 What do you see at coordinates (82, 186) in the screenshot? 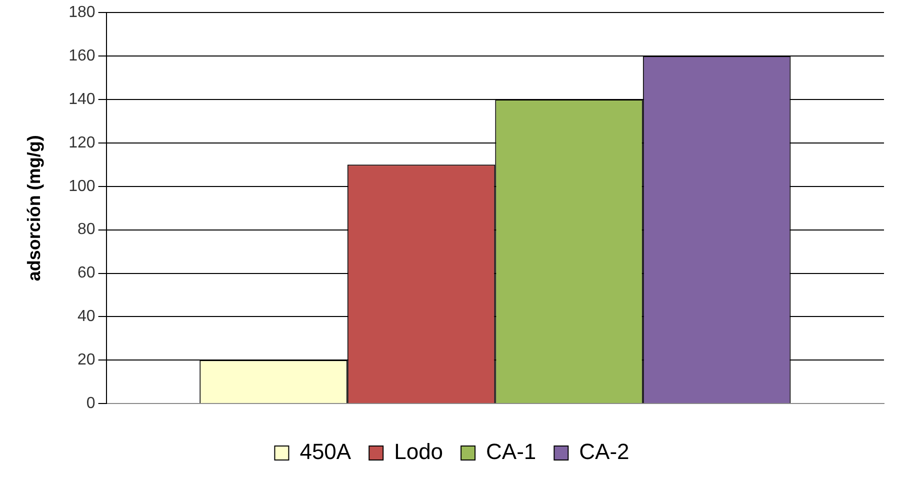
I see `y-tick-label: 100` at bounding box center [82, 186].